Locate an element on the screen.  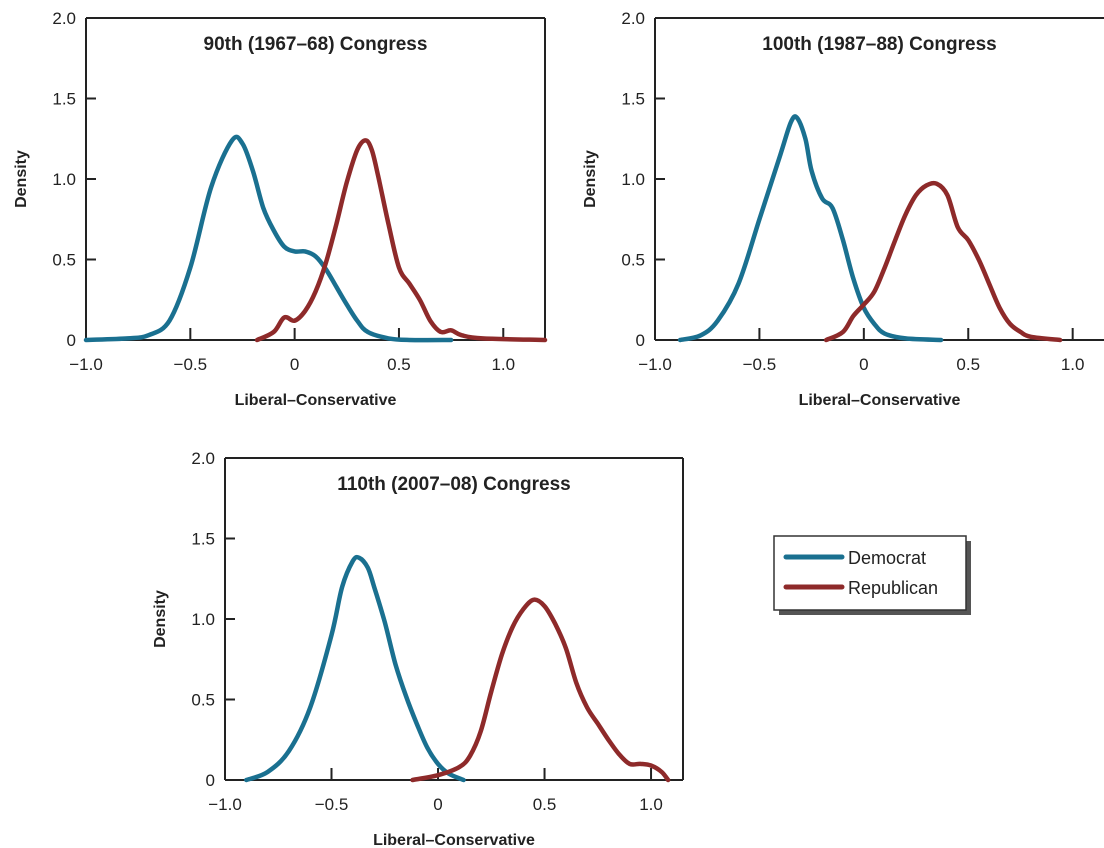
legend-box is located at coordinates (870, 573).